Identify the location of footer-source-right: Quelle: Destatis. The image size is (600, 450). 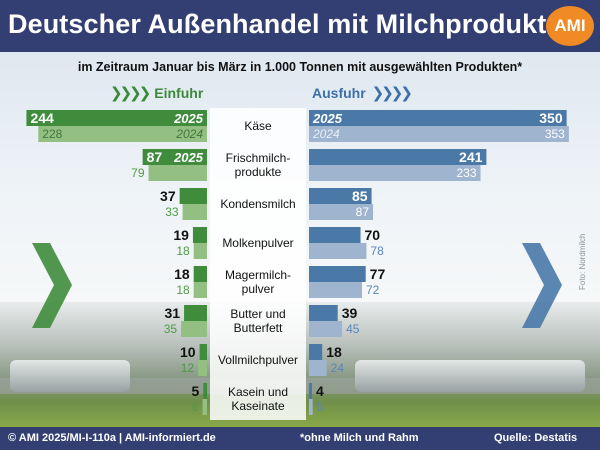
(536, 438).